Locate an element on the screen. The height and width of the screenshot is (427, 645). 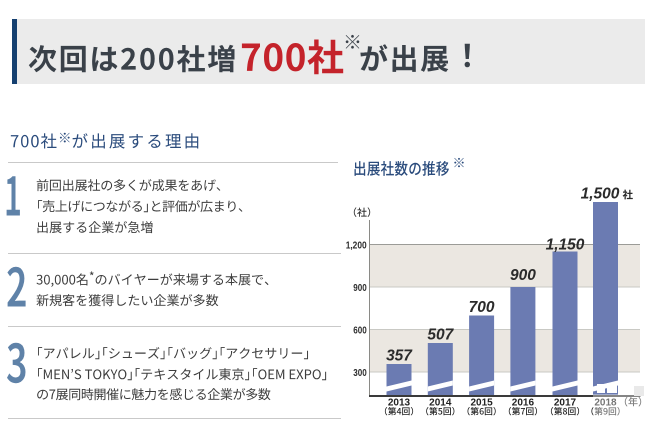
svg-text: 700 is located at coordinates (482, 307).